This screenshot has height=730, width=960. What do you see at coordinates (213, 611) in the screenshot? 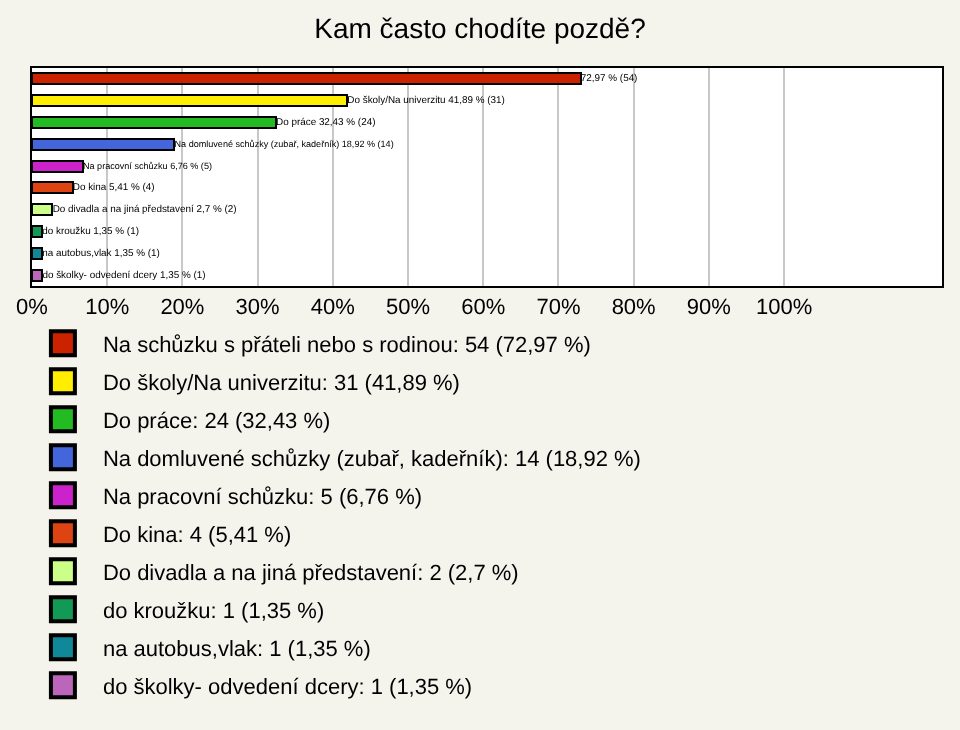
I see `legend-label: do kroužku: 1 (1,35 %)` at bounding box center [213, 611].